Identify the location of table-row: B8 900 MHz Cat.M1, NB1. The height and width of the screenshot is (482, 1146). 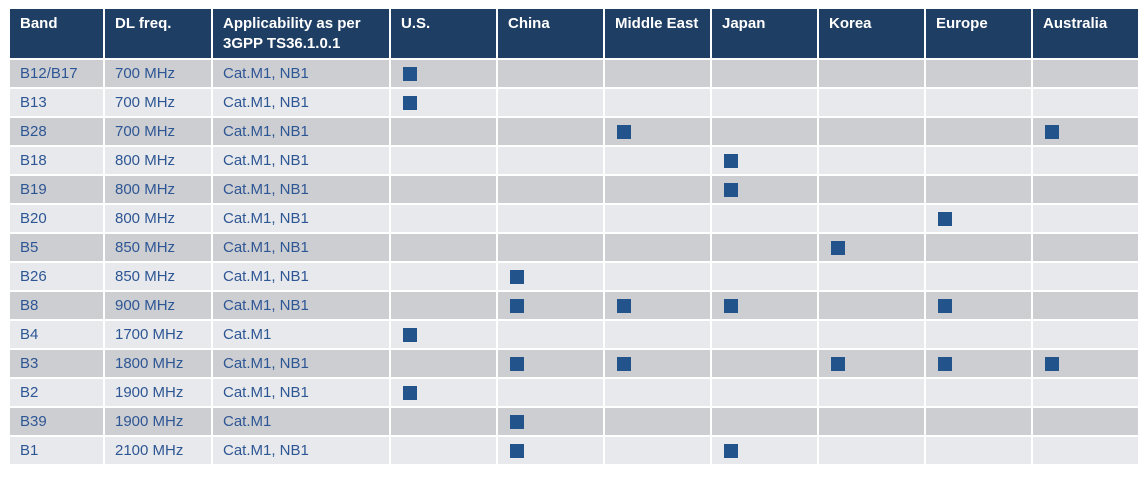
(574, 305).